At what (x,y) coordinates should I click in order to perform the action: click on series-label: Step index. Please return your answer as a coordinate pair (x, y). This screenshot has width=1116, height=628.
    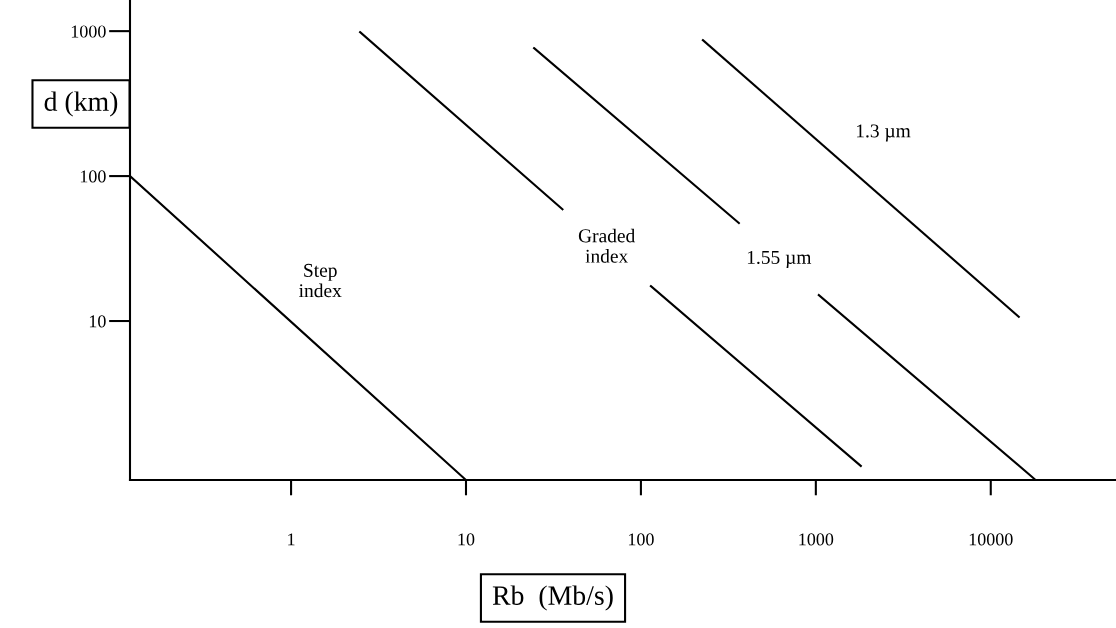
    Looking at the image, I should click on (320, 280).